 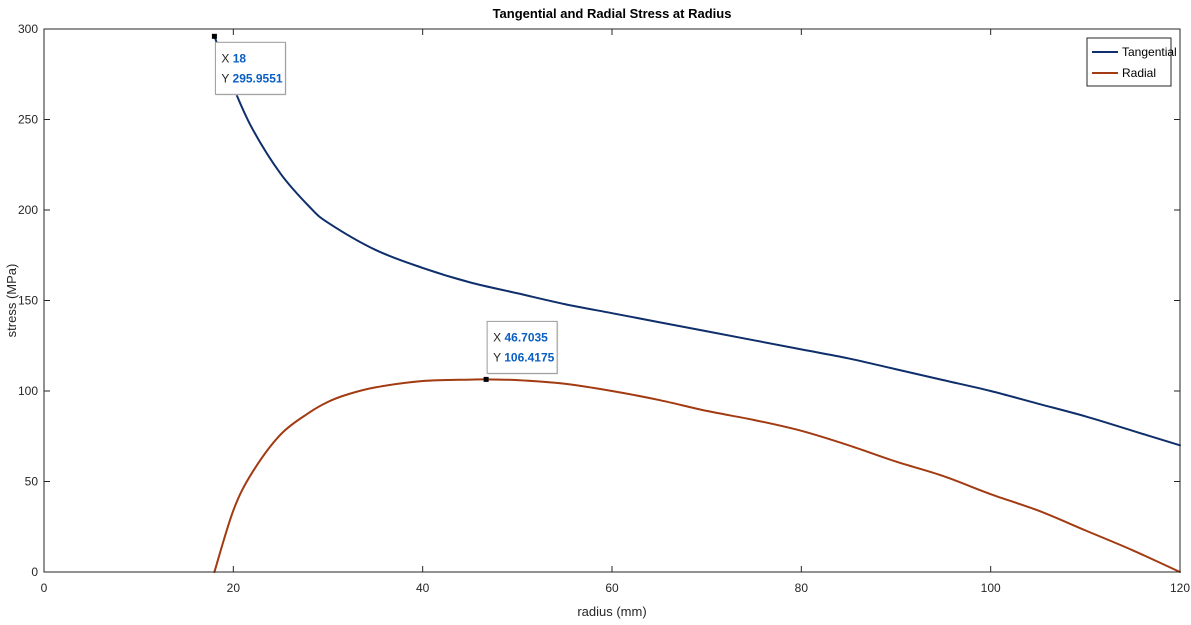 I want to click on x-tick-label: 20, so click(x=234, y=588).